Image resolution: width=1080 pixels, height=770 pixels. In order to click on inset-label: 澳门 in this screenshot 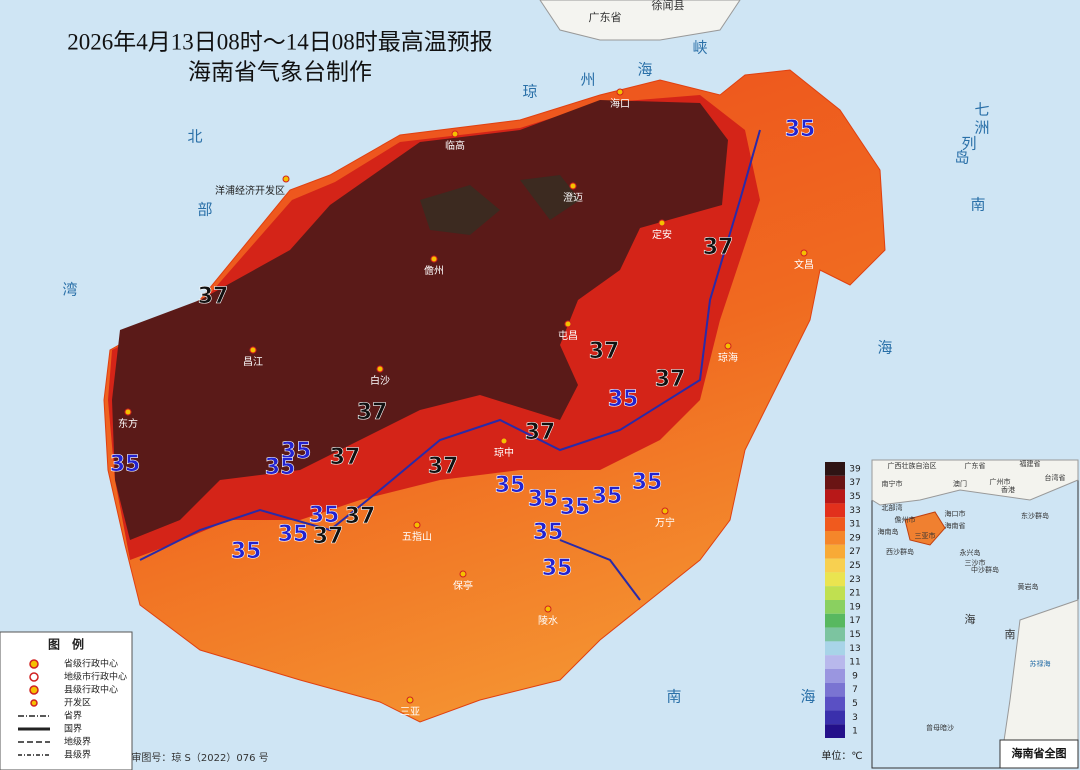, I will do `click(960, 483)`.